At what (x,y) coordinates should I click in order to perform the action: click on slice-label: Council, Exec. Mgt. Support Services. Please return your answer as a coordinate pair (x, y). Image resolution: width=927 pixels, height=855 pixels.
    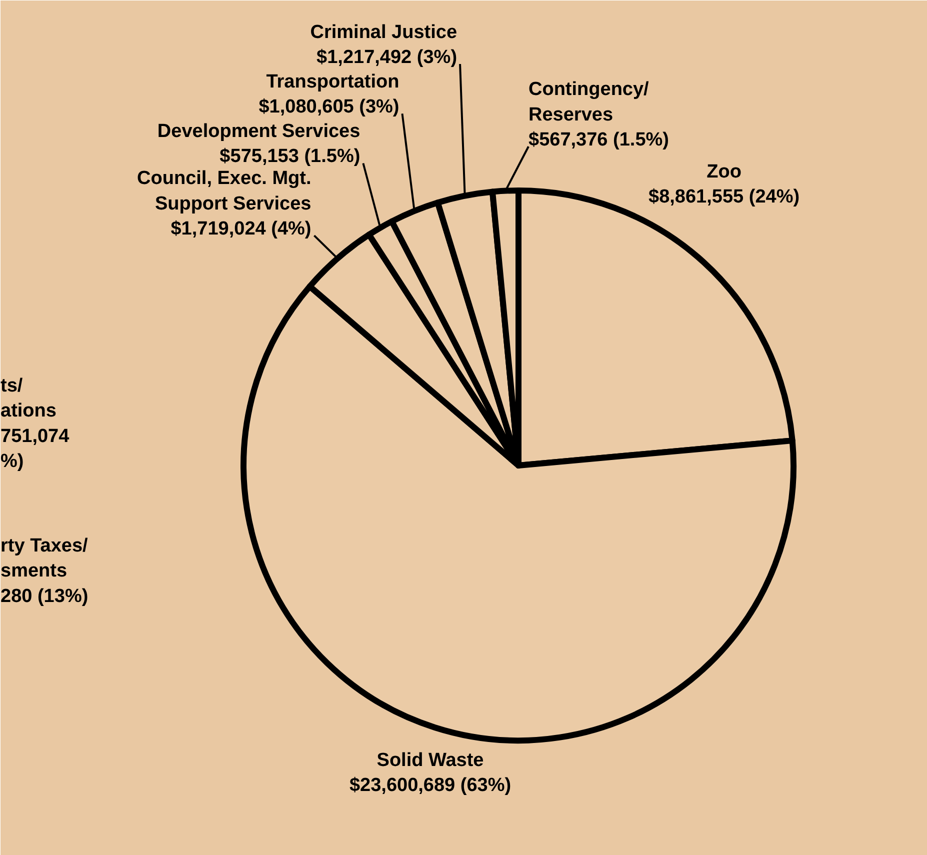
    Looking at the image, I should click on (224, 191).